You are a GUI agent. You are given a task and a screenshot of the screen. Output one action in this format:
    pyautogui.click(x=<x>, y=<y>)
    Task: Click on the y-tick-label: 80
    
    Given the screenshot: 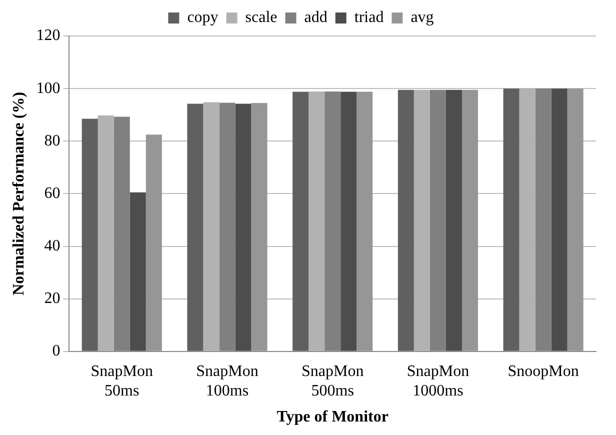 What is the action you would take?
    pyautogui.click(x=52, y=141)
    